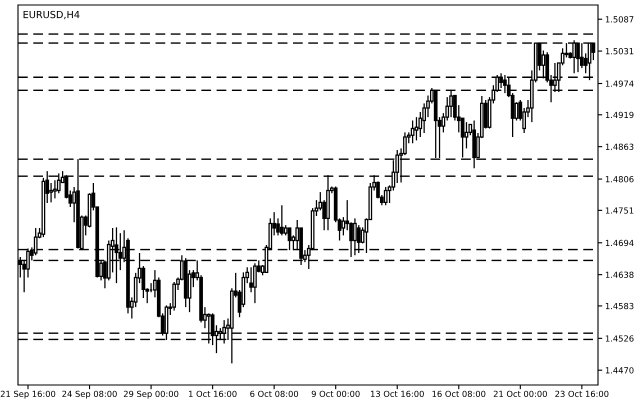 This screenshot has height=405, width=642. Describe the element at coordinates (52, 15) in the screenshot. I see `text: EURUSD,H4` at that location.